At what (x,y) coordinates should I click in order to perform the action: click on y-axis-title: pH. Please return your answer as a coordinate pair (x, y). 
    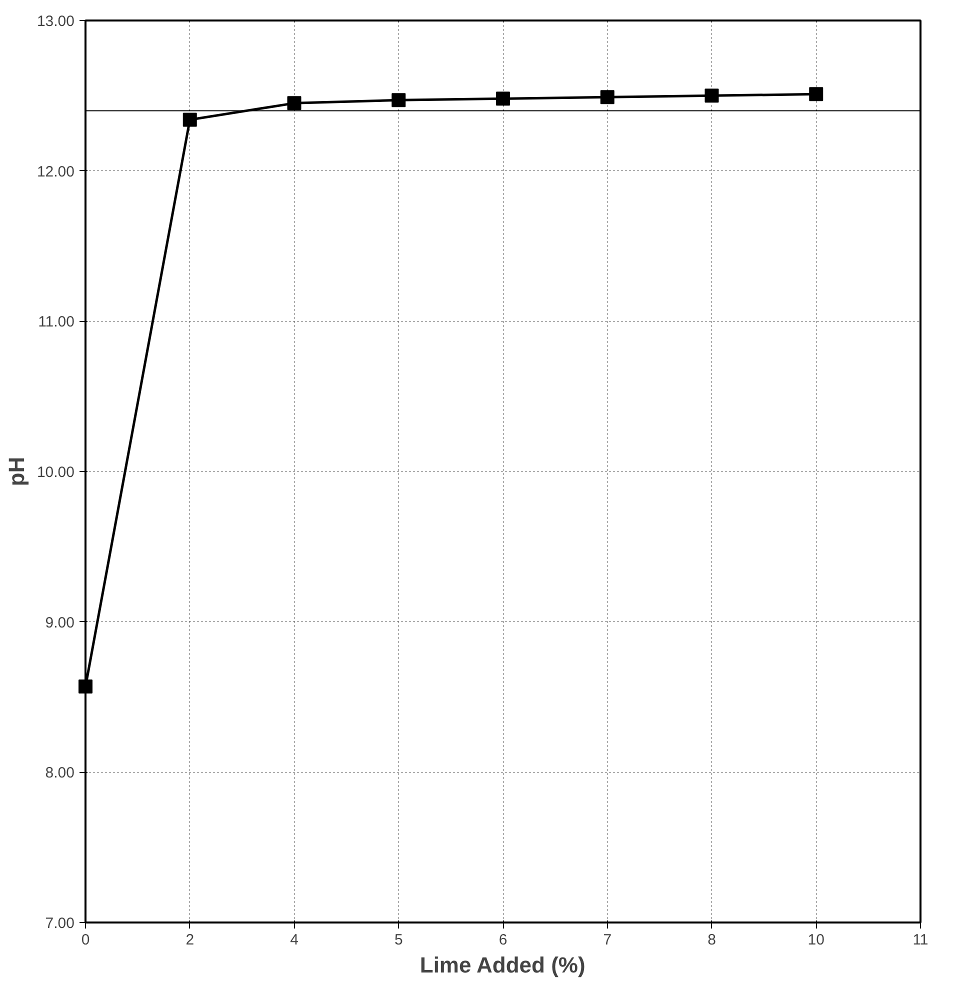
    Looking at the image, I should click on (16, 471).